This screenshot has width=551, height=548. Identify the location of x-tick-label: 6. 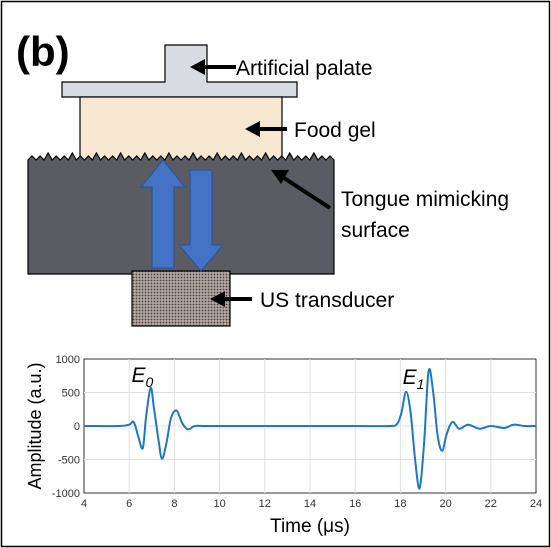
(129, 504).